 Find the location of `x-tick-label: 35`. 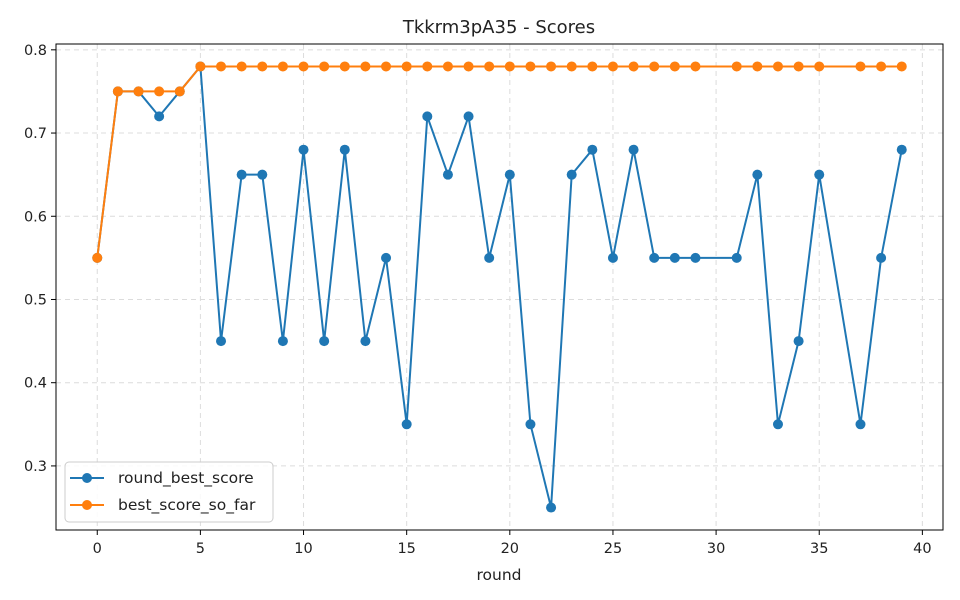

x-tick-label: 35 is located at coordinates (819, 549).